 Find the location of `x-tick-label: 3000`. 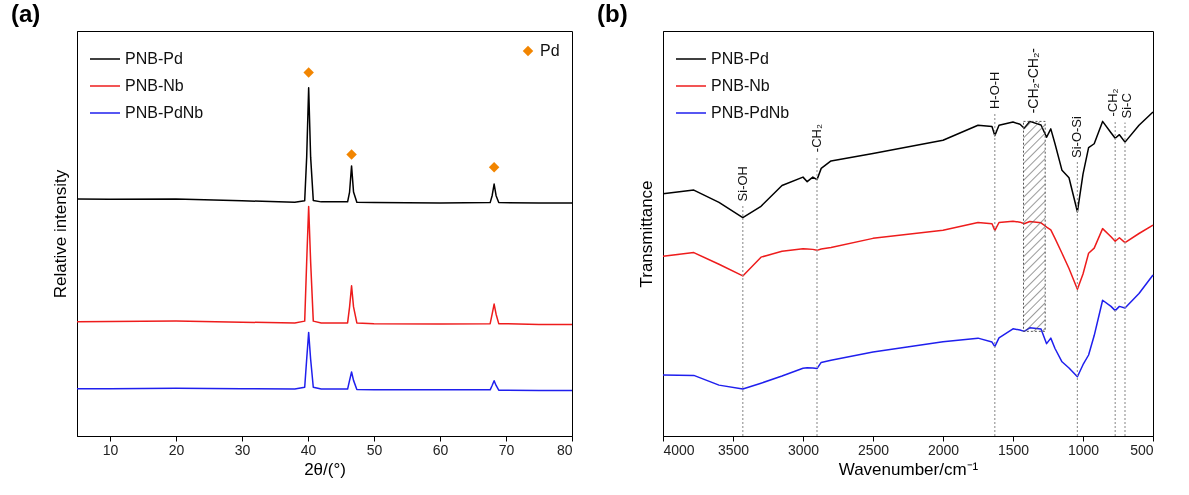

x-tick-label: 3000 is located at coordinates (803, 449).